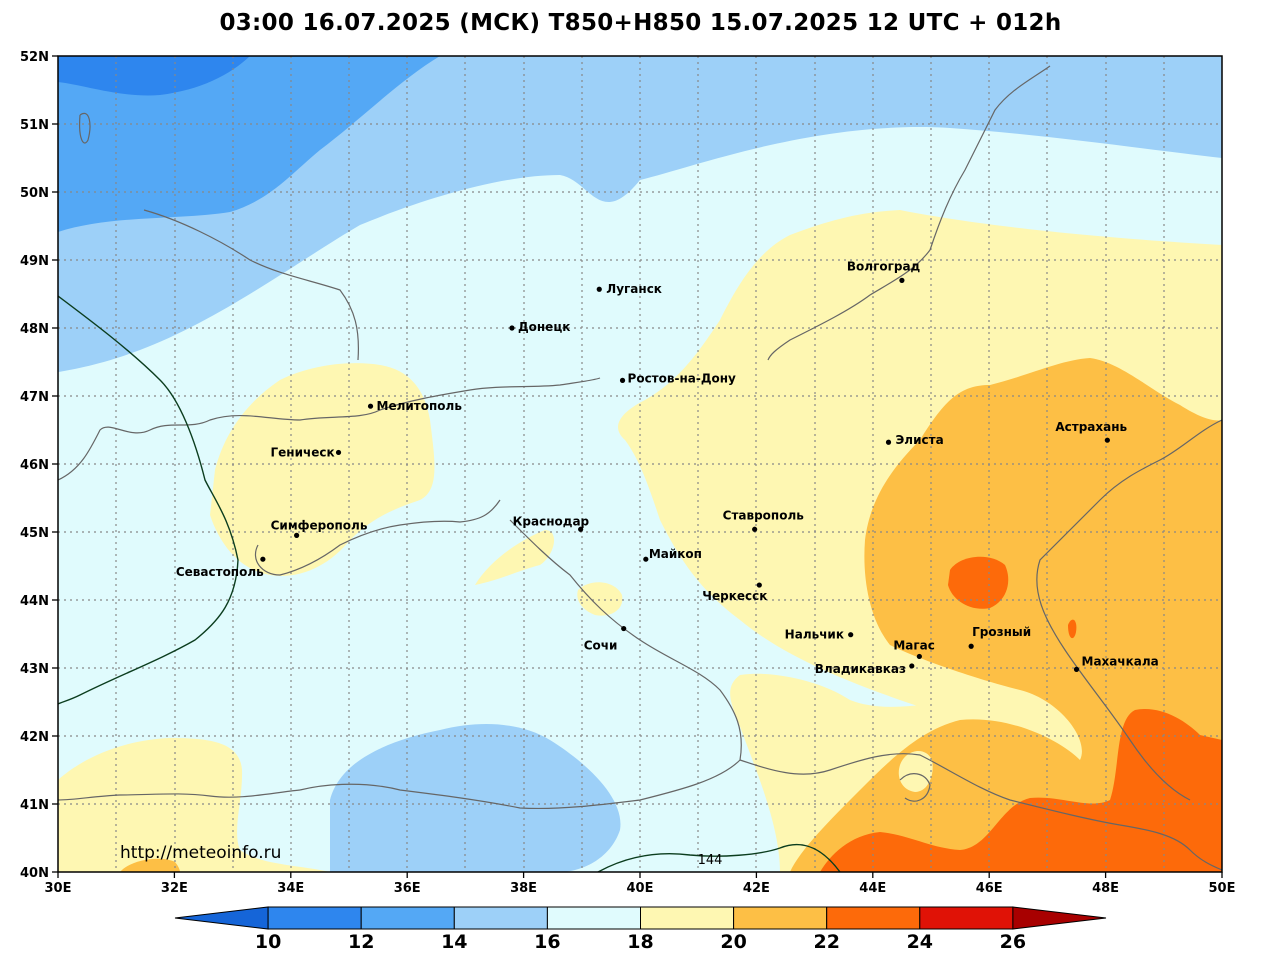 This screenshot has width=1281, height=963. Describe the element at coordinates (1222, 888) in the screenshot. I see `lon-tick-label: 50E` at that location.